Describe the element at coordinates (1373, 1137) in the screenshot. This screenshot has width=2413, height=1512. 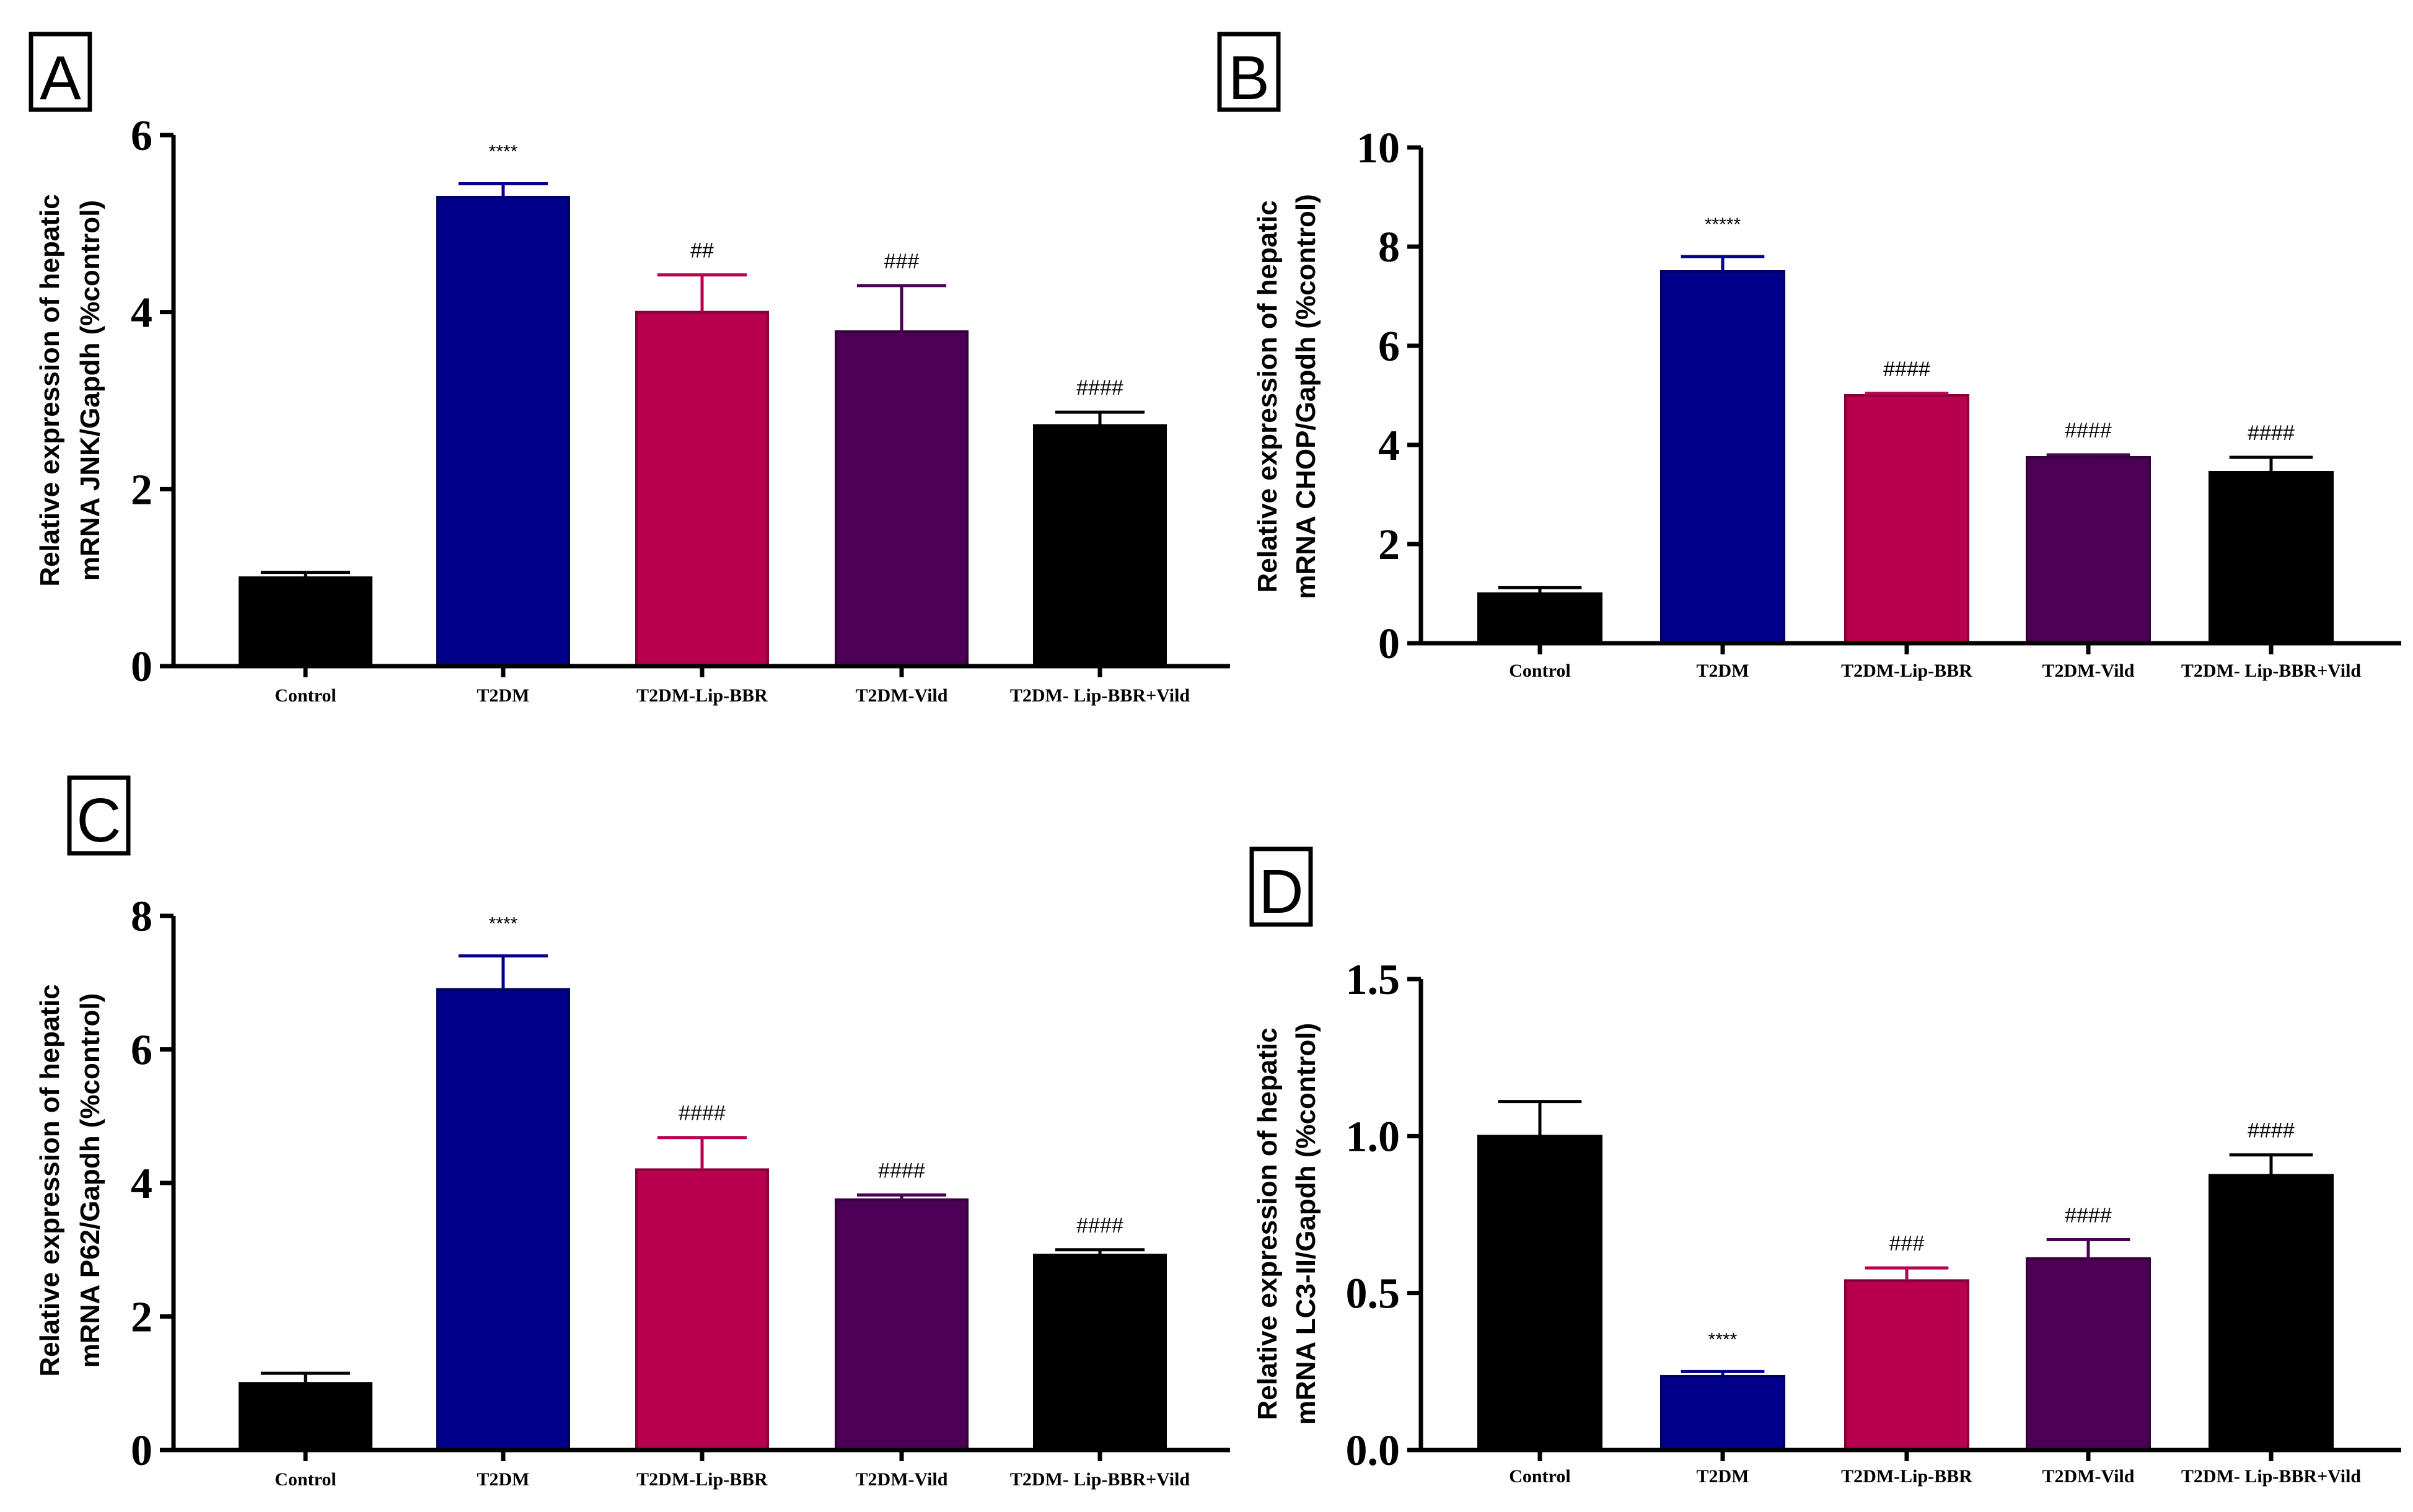
I see `y-tick-label: 1.0` at that location.